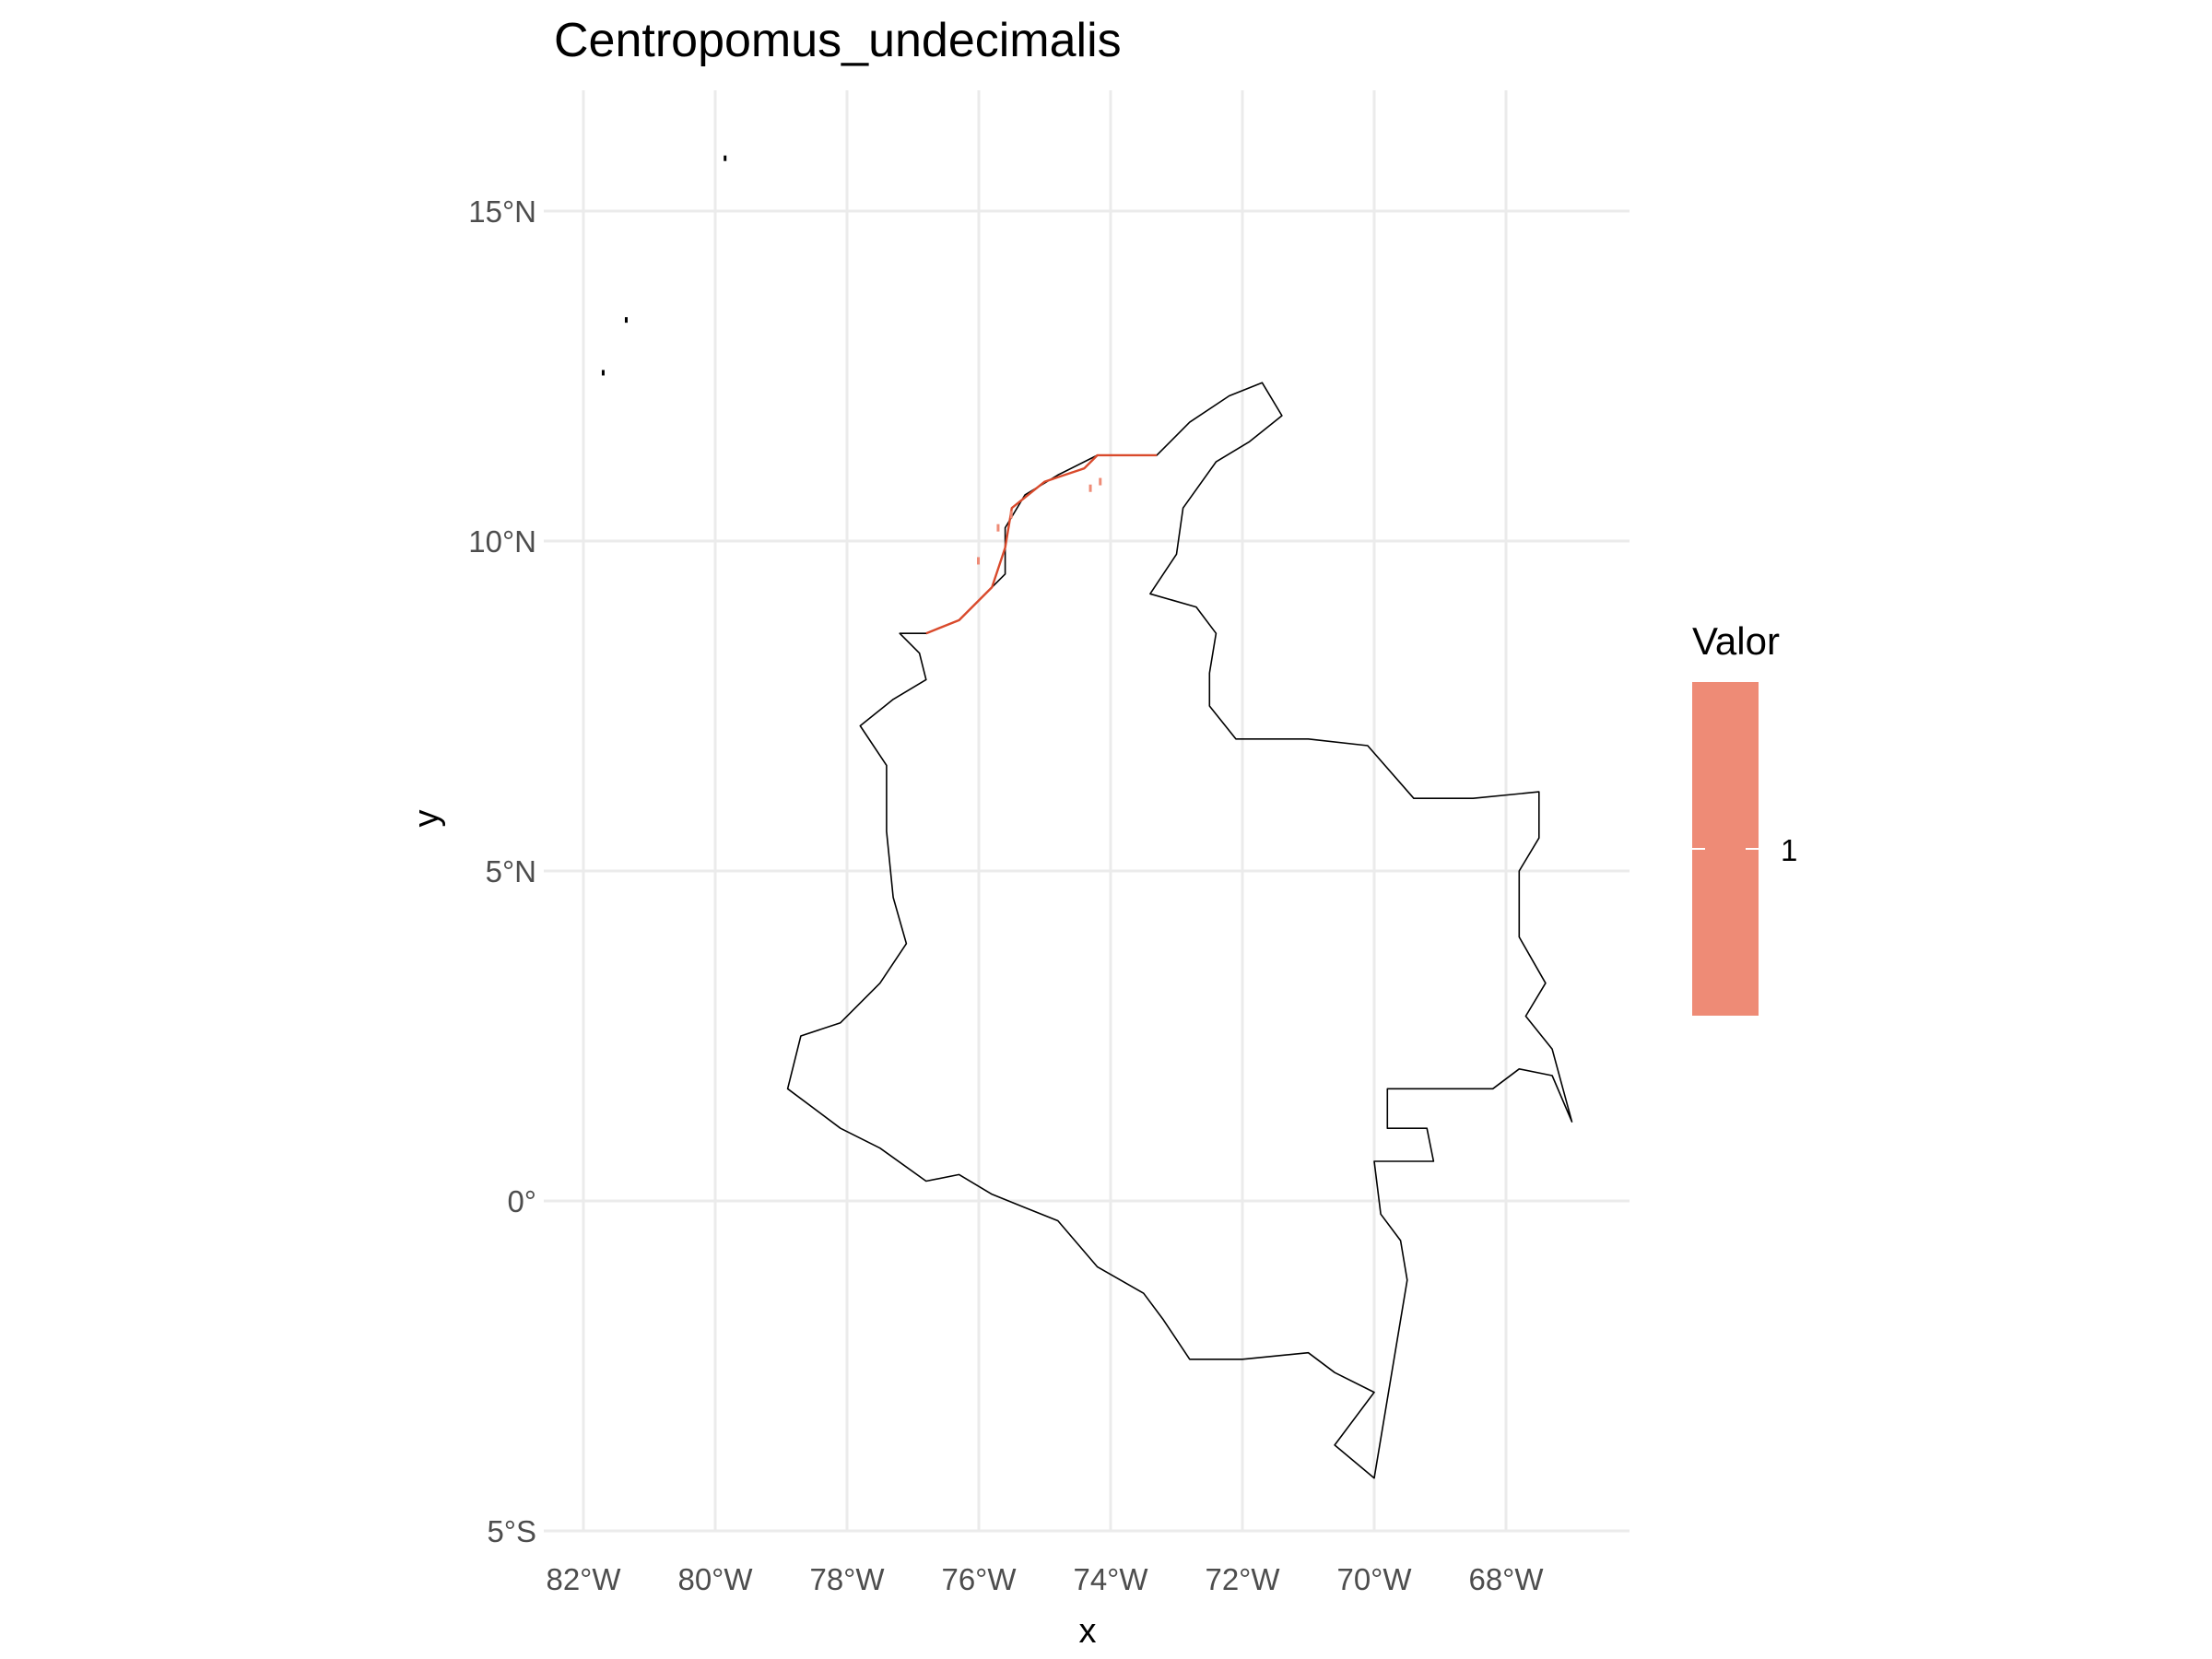 Image resolution: width=2212 pixels, height=1659 pixels. What do you see at coordinates (979, 1579) in the screenshot?
I see `x-tick-label: 76°W` at bounding box center [979, 1579].